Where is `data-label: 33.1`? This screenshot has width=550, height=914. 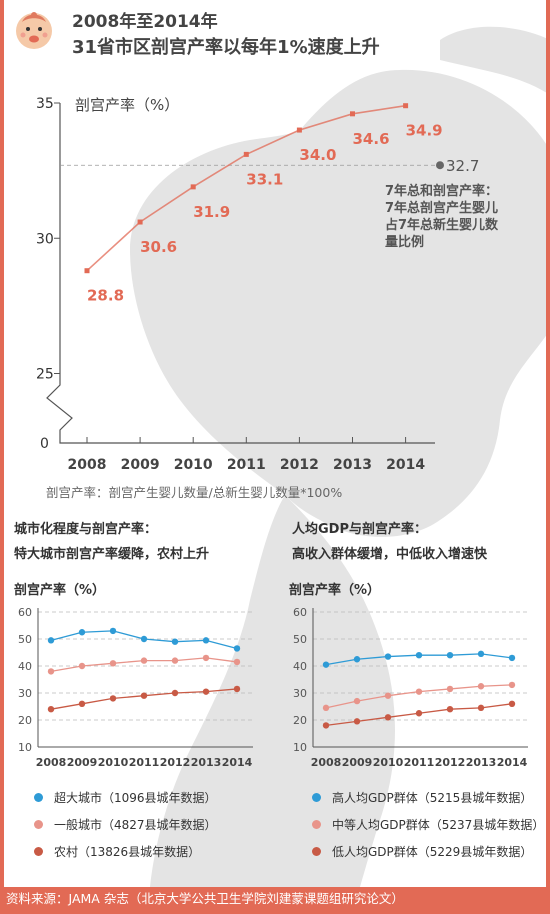
data-label: 33.1 is located at coordinates (264, 179).